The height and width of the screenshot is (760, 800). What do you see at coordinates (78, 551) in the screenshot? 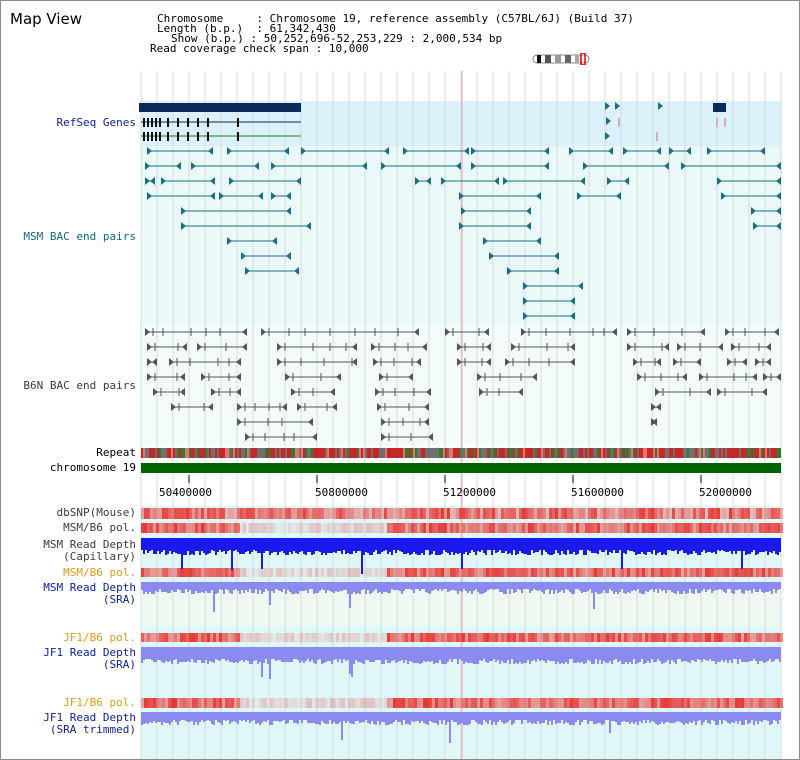
I see `track-label-msm-read-depth-cap: MSM Read Depth (Capillary)` at bounding box center [78, 551].